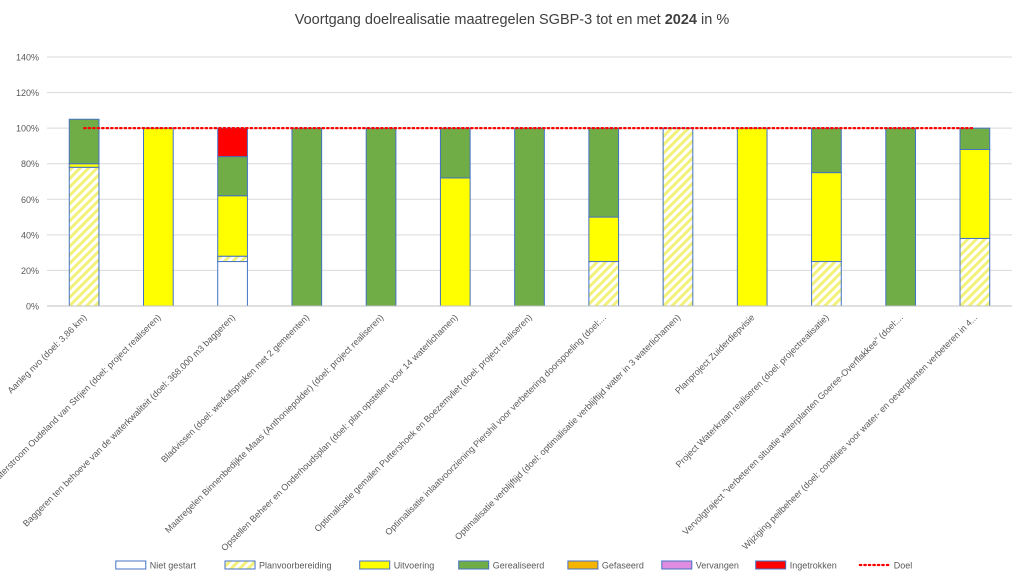 The width and height of the screenshot is (1024, 581). I want to click on y-axis: 0% 20% 40% 60% 80% 100% 120% 140%, so click(27, 182).